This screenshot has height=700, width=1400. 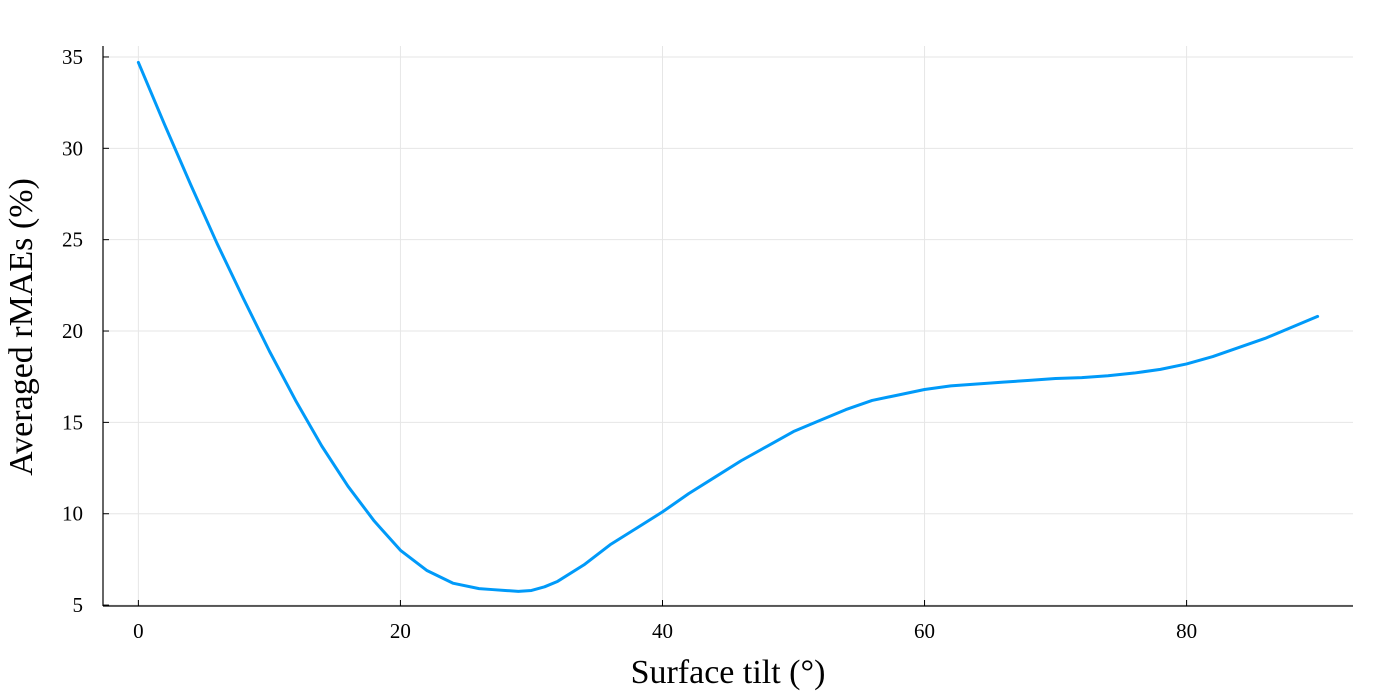 What do you see at coordinates (1186, 631) in the screenshot?
I see `x-tick-label: 80` at bounding box center [1186, 631].